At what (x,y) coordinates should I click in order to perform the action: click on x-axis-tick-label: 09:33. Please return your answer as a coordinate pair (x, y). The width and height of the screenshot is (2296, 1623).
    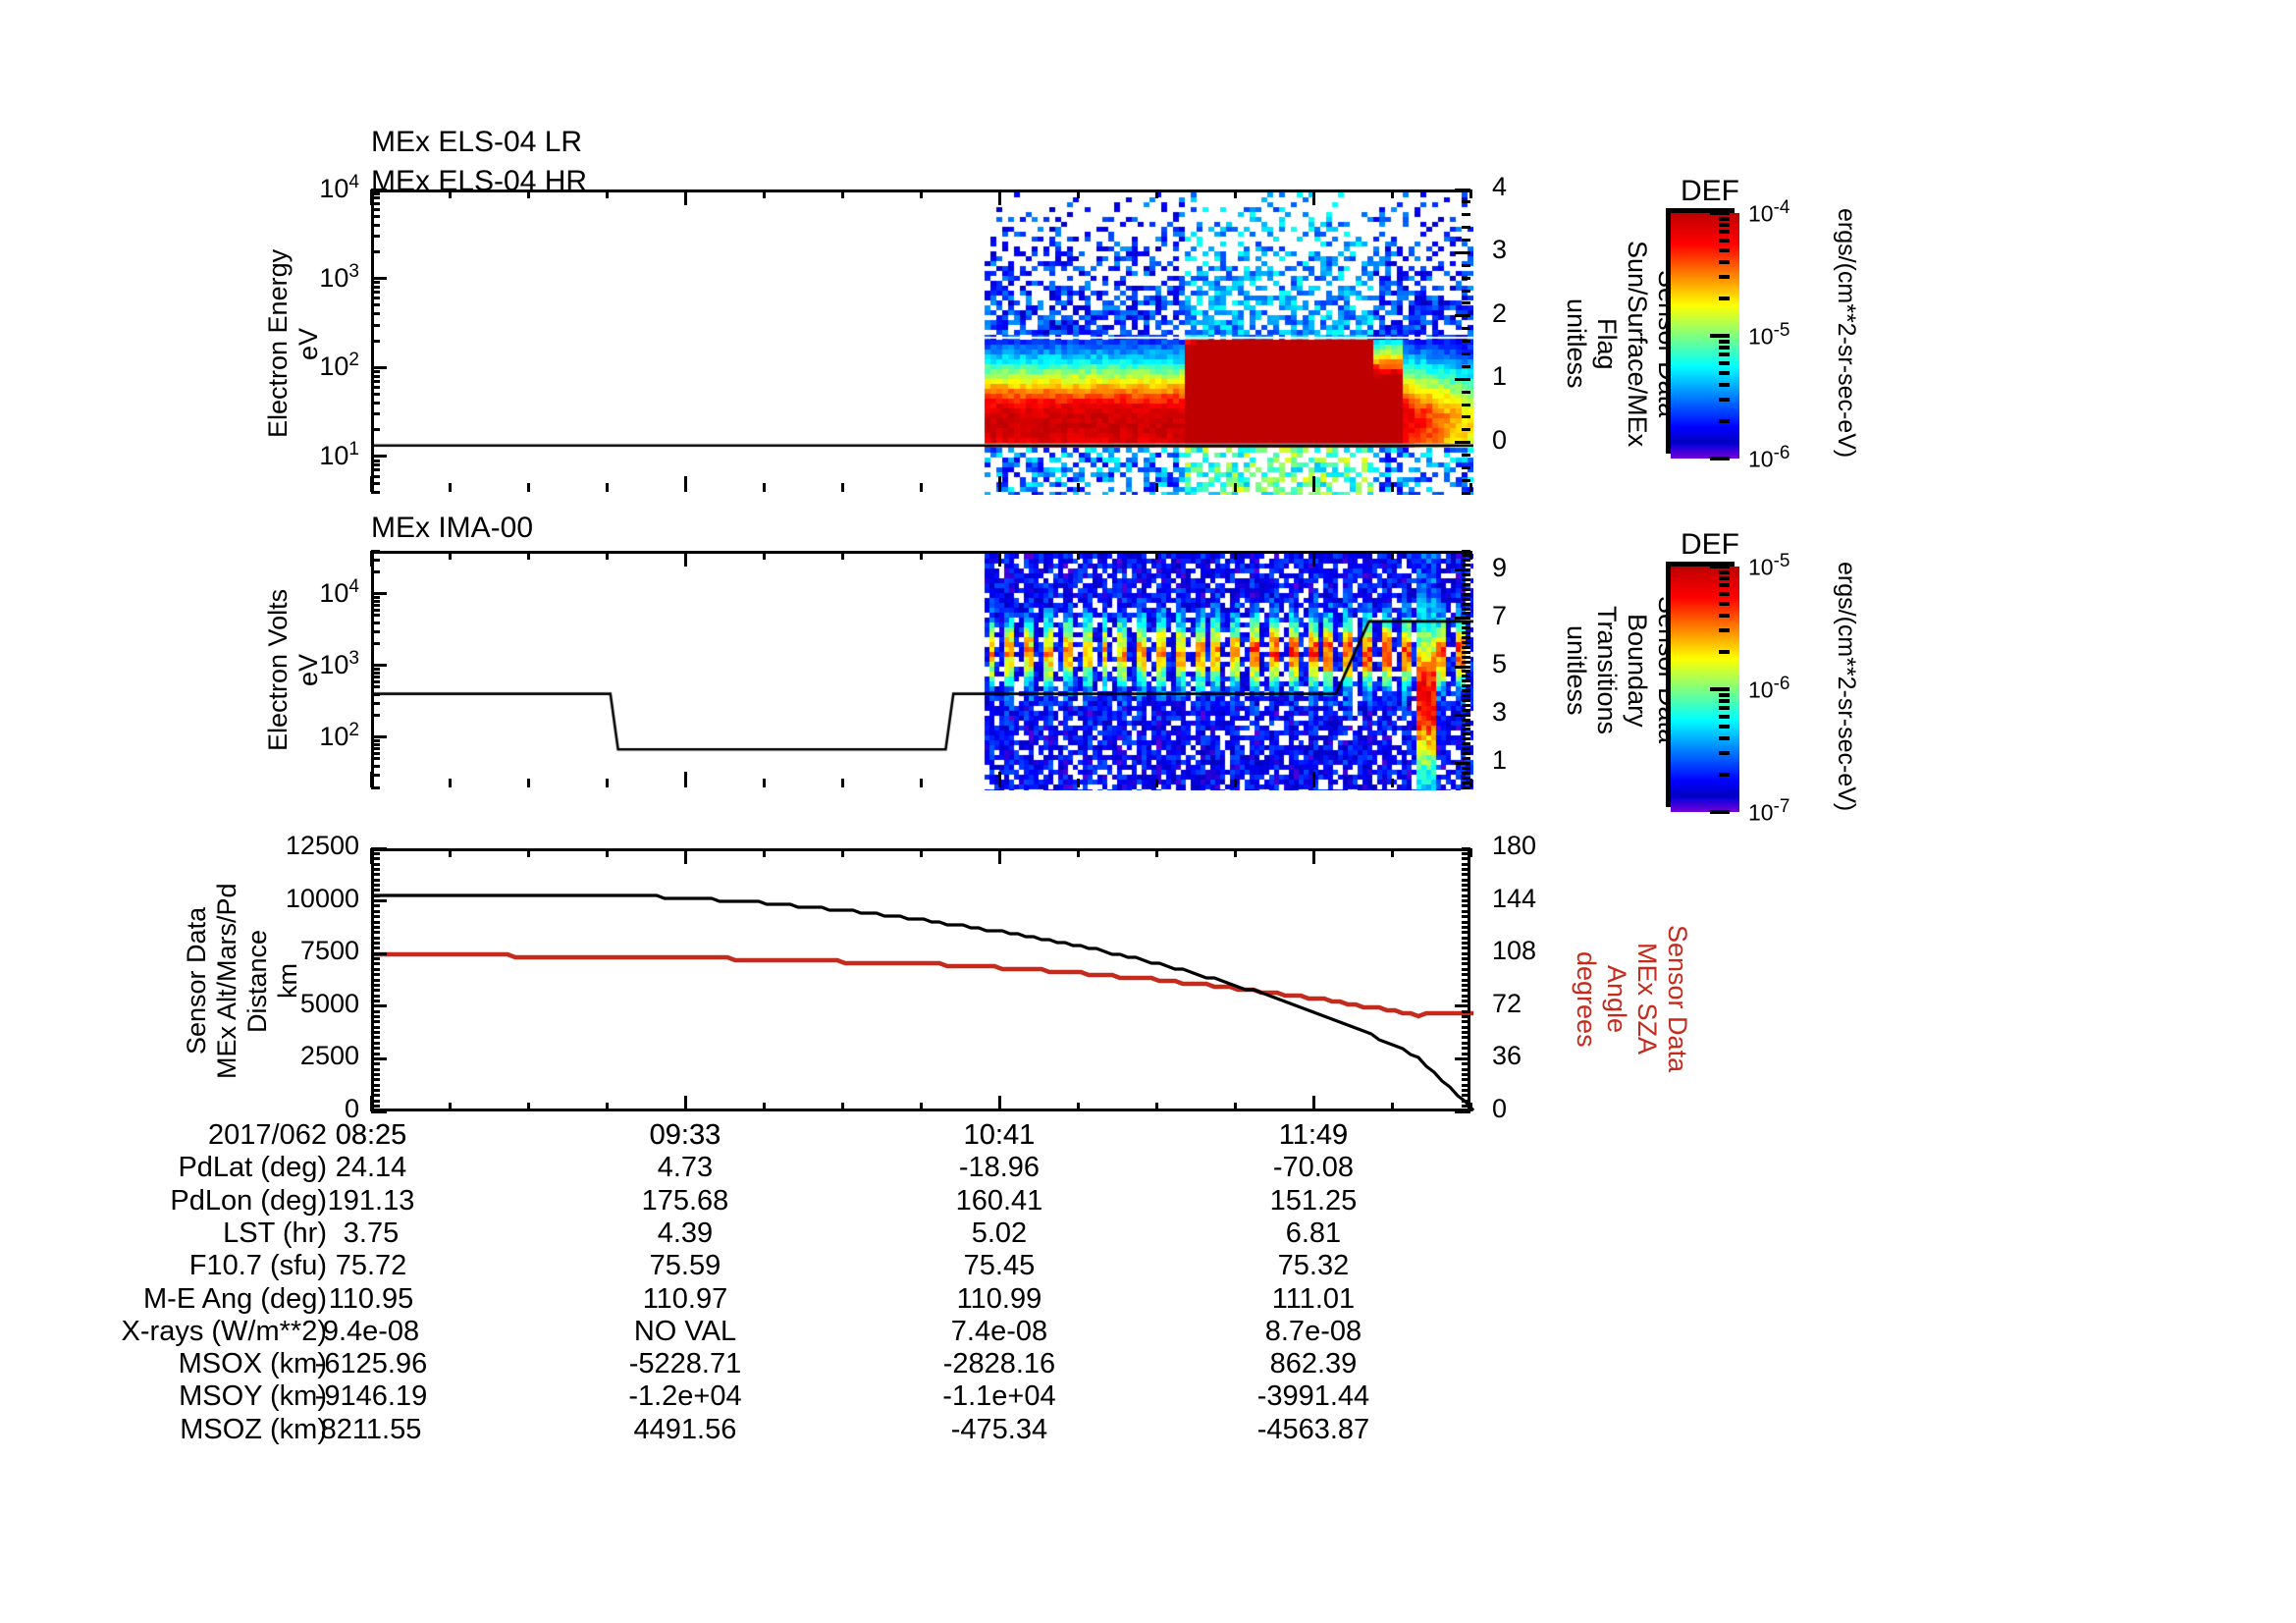
    Looking at the image, I should click on (685, 1135).